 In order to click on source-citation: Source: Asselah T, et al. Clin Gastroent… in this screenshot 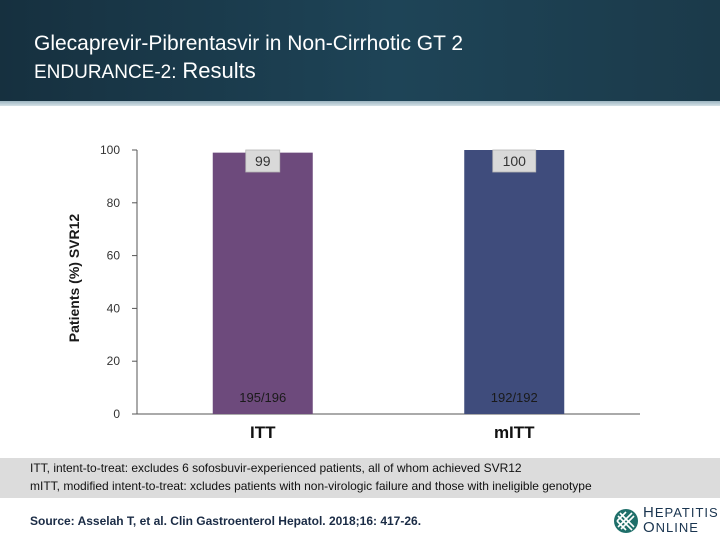, I will do `click(226, 521)`.